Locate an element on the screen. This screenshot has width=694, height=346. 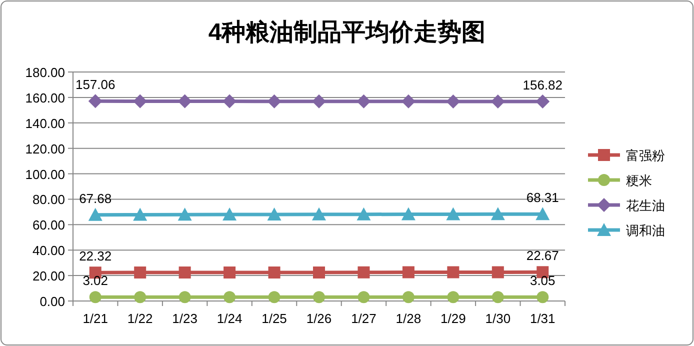
y-tick-label: 180.00 is located at coordinates (45, 72).